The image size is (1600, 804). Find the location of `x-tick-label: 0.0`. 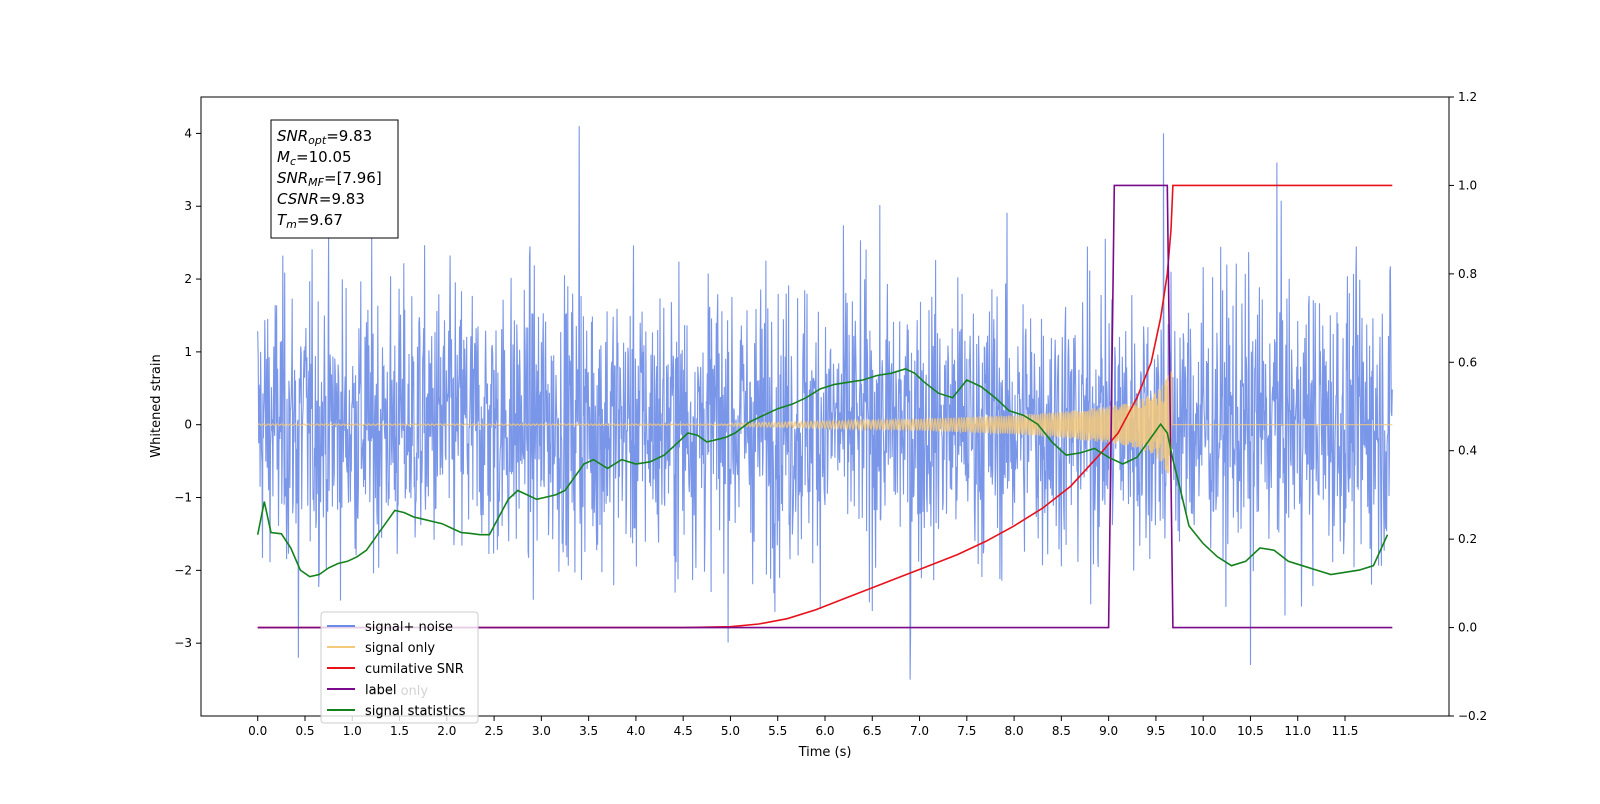

x-tick-label: 0.0 is located at coordinates (257, 731).